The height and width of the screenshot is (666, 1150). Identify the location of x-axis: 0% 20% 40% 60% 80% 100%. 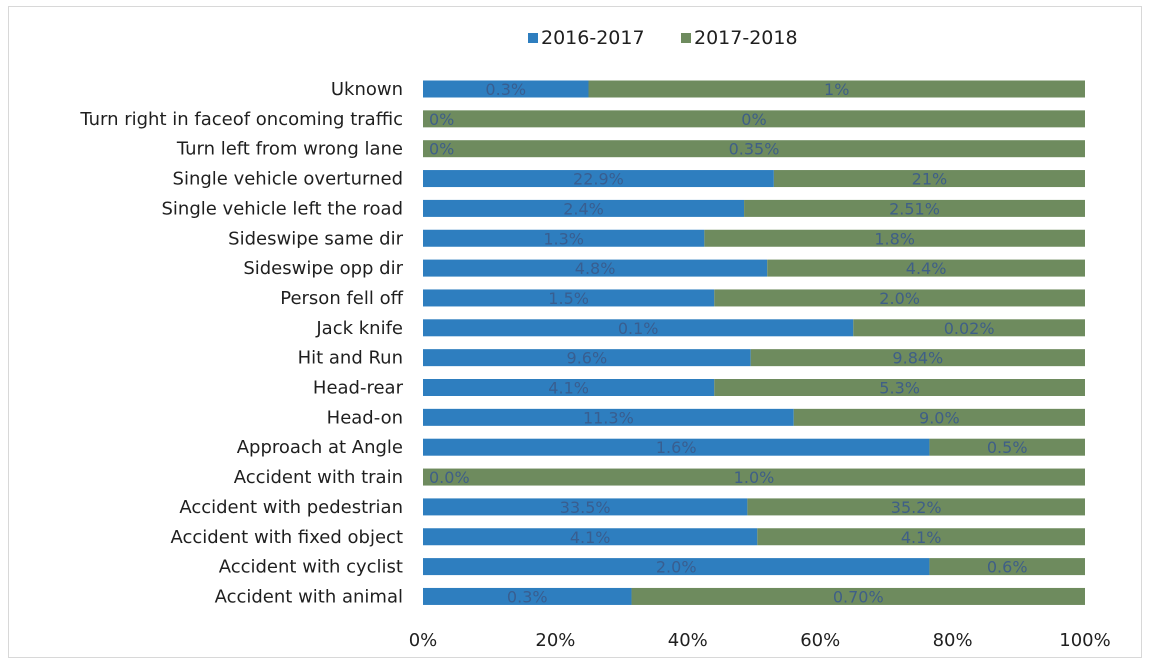
(760, 640).